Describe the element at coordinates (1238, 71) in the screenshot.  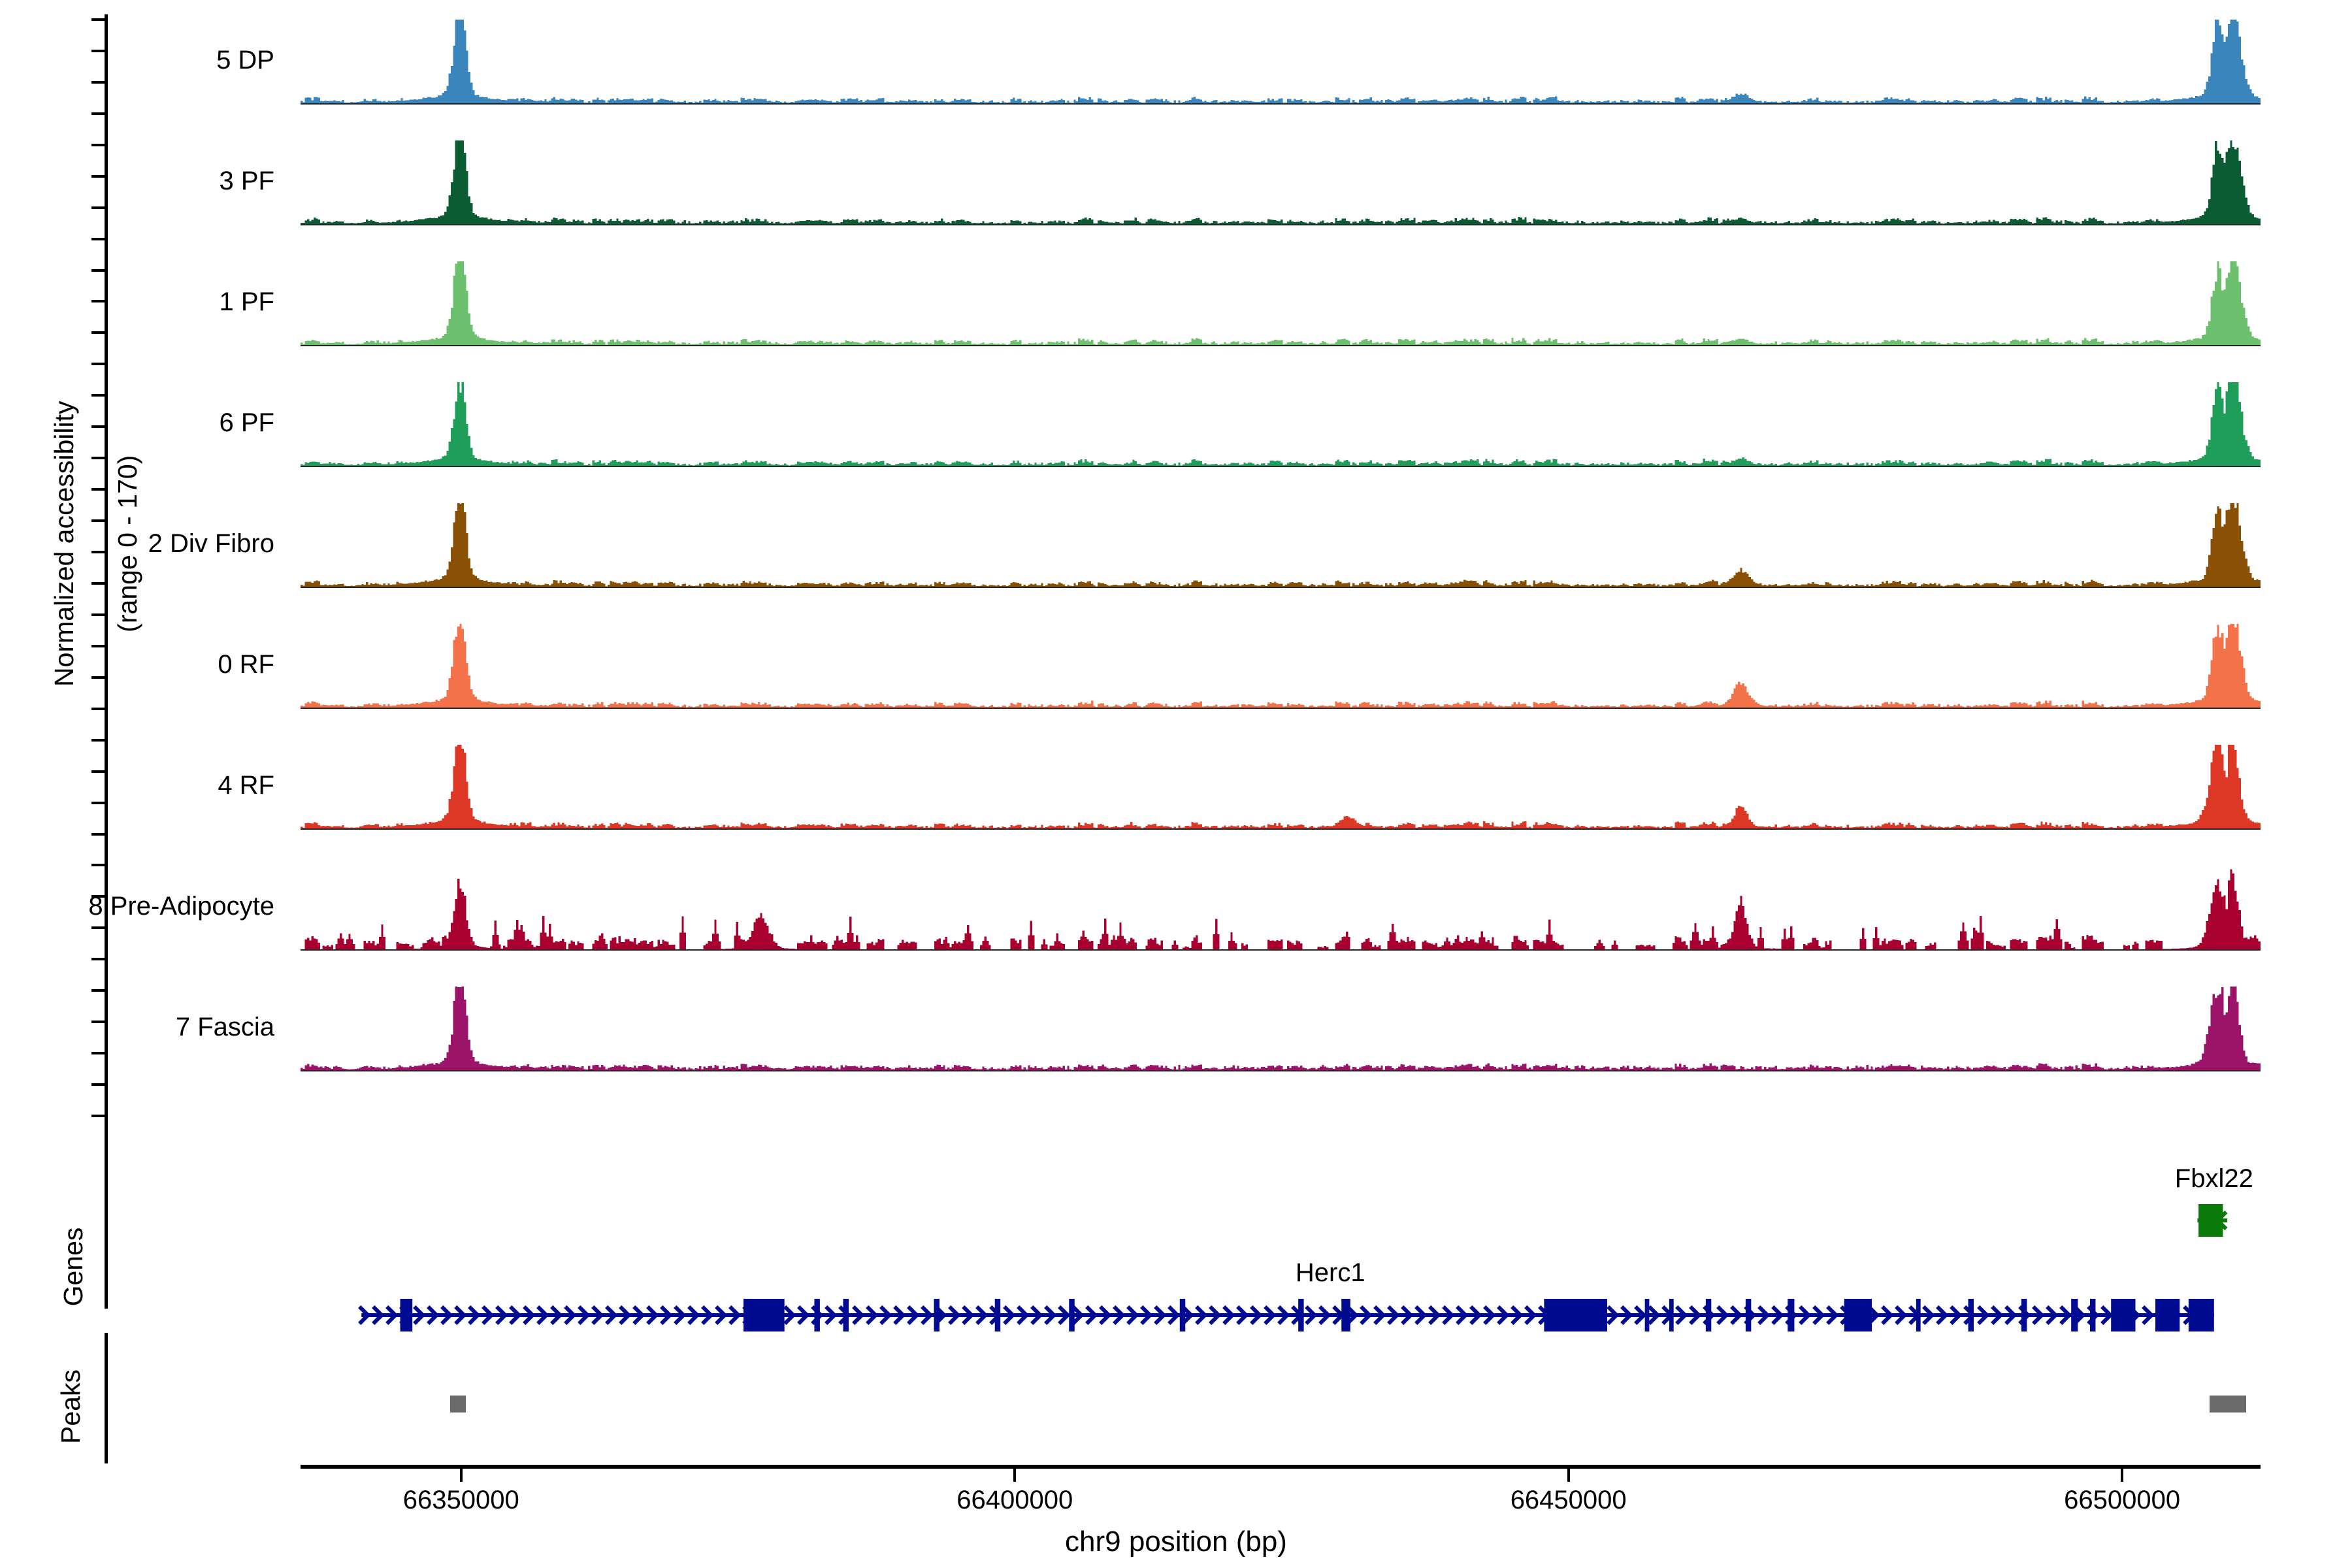
I see `coverage-track: 5 DP` at that location.